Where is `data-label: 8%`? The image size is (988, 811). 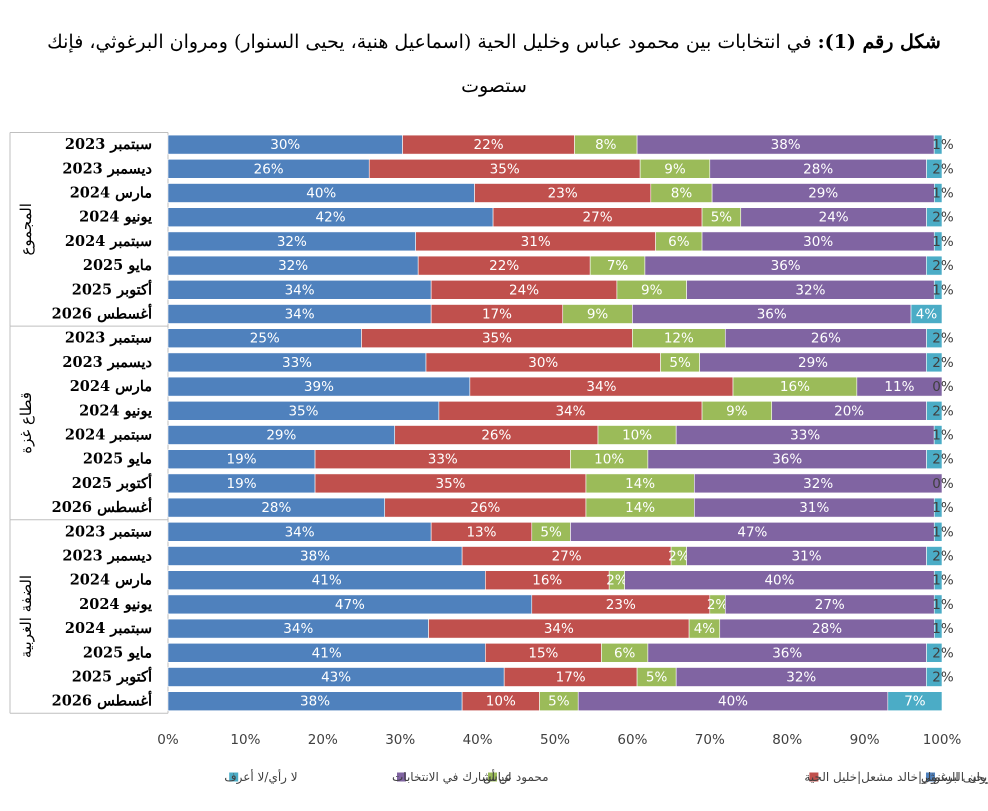
data-label: 8% is located at coordinates (682, 194).